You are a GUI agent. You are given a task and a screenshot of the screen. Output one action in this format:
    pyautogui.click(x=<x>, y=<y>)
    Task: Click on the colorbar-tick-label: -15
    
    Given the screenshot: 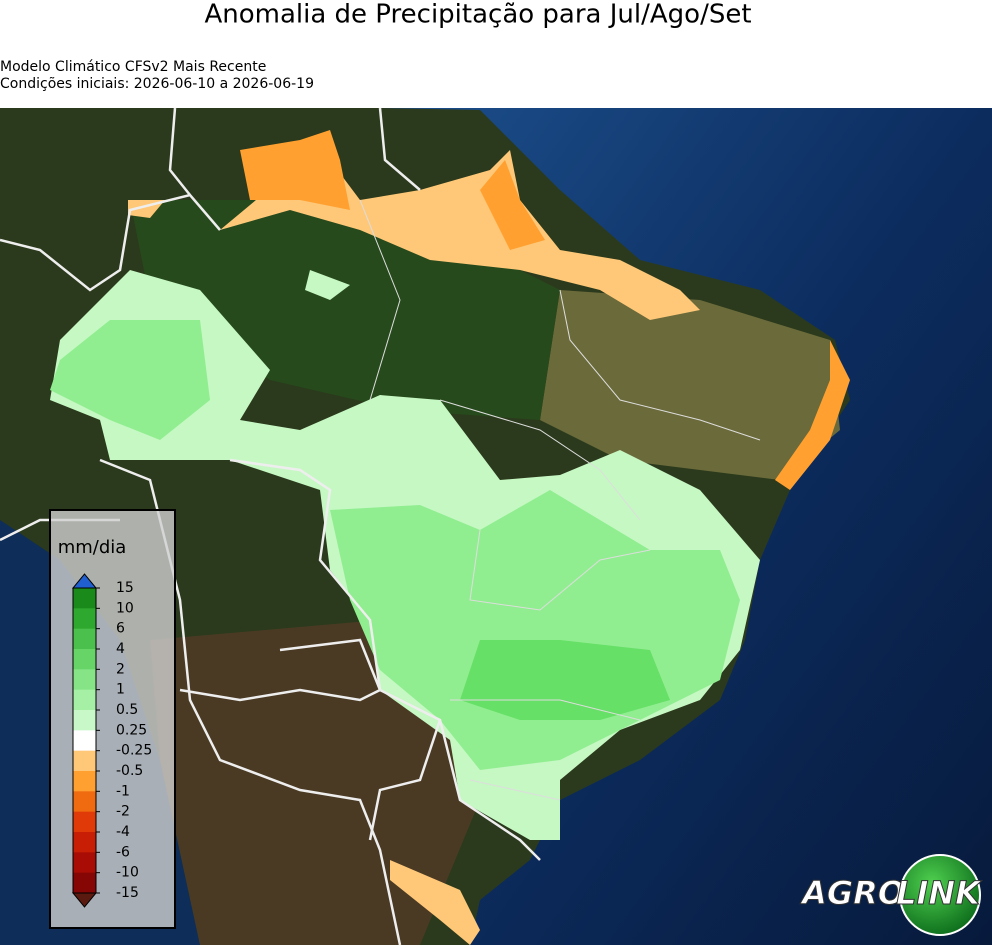 What is the action you would take?
    pyautogui.click(x=127, y=893)
    